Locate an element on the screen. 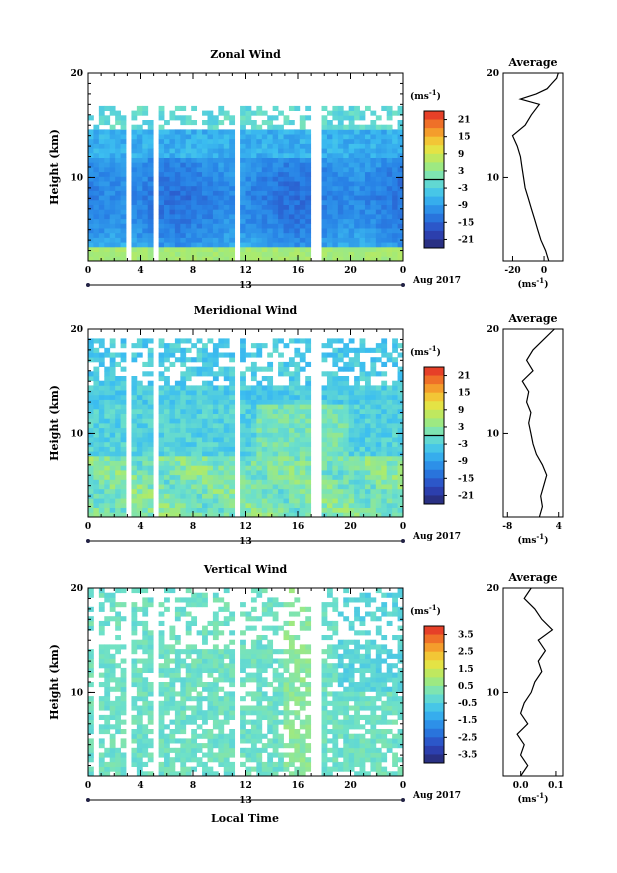 The width and height of the screenshot is (617, 873). x-tick-label: 16 is located at coordinates (298, 527).